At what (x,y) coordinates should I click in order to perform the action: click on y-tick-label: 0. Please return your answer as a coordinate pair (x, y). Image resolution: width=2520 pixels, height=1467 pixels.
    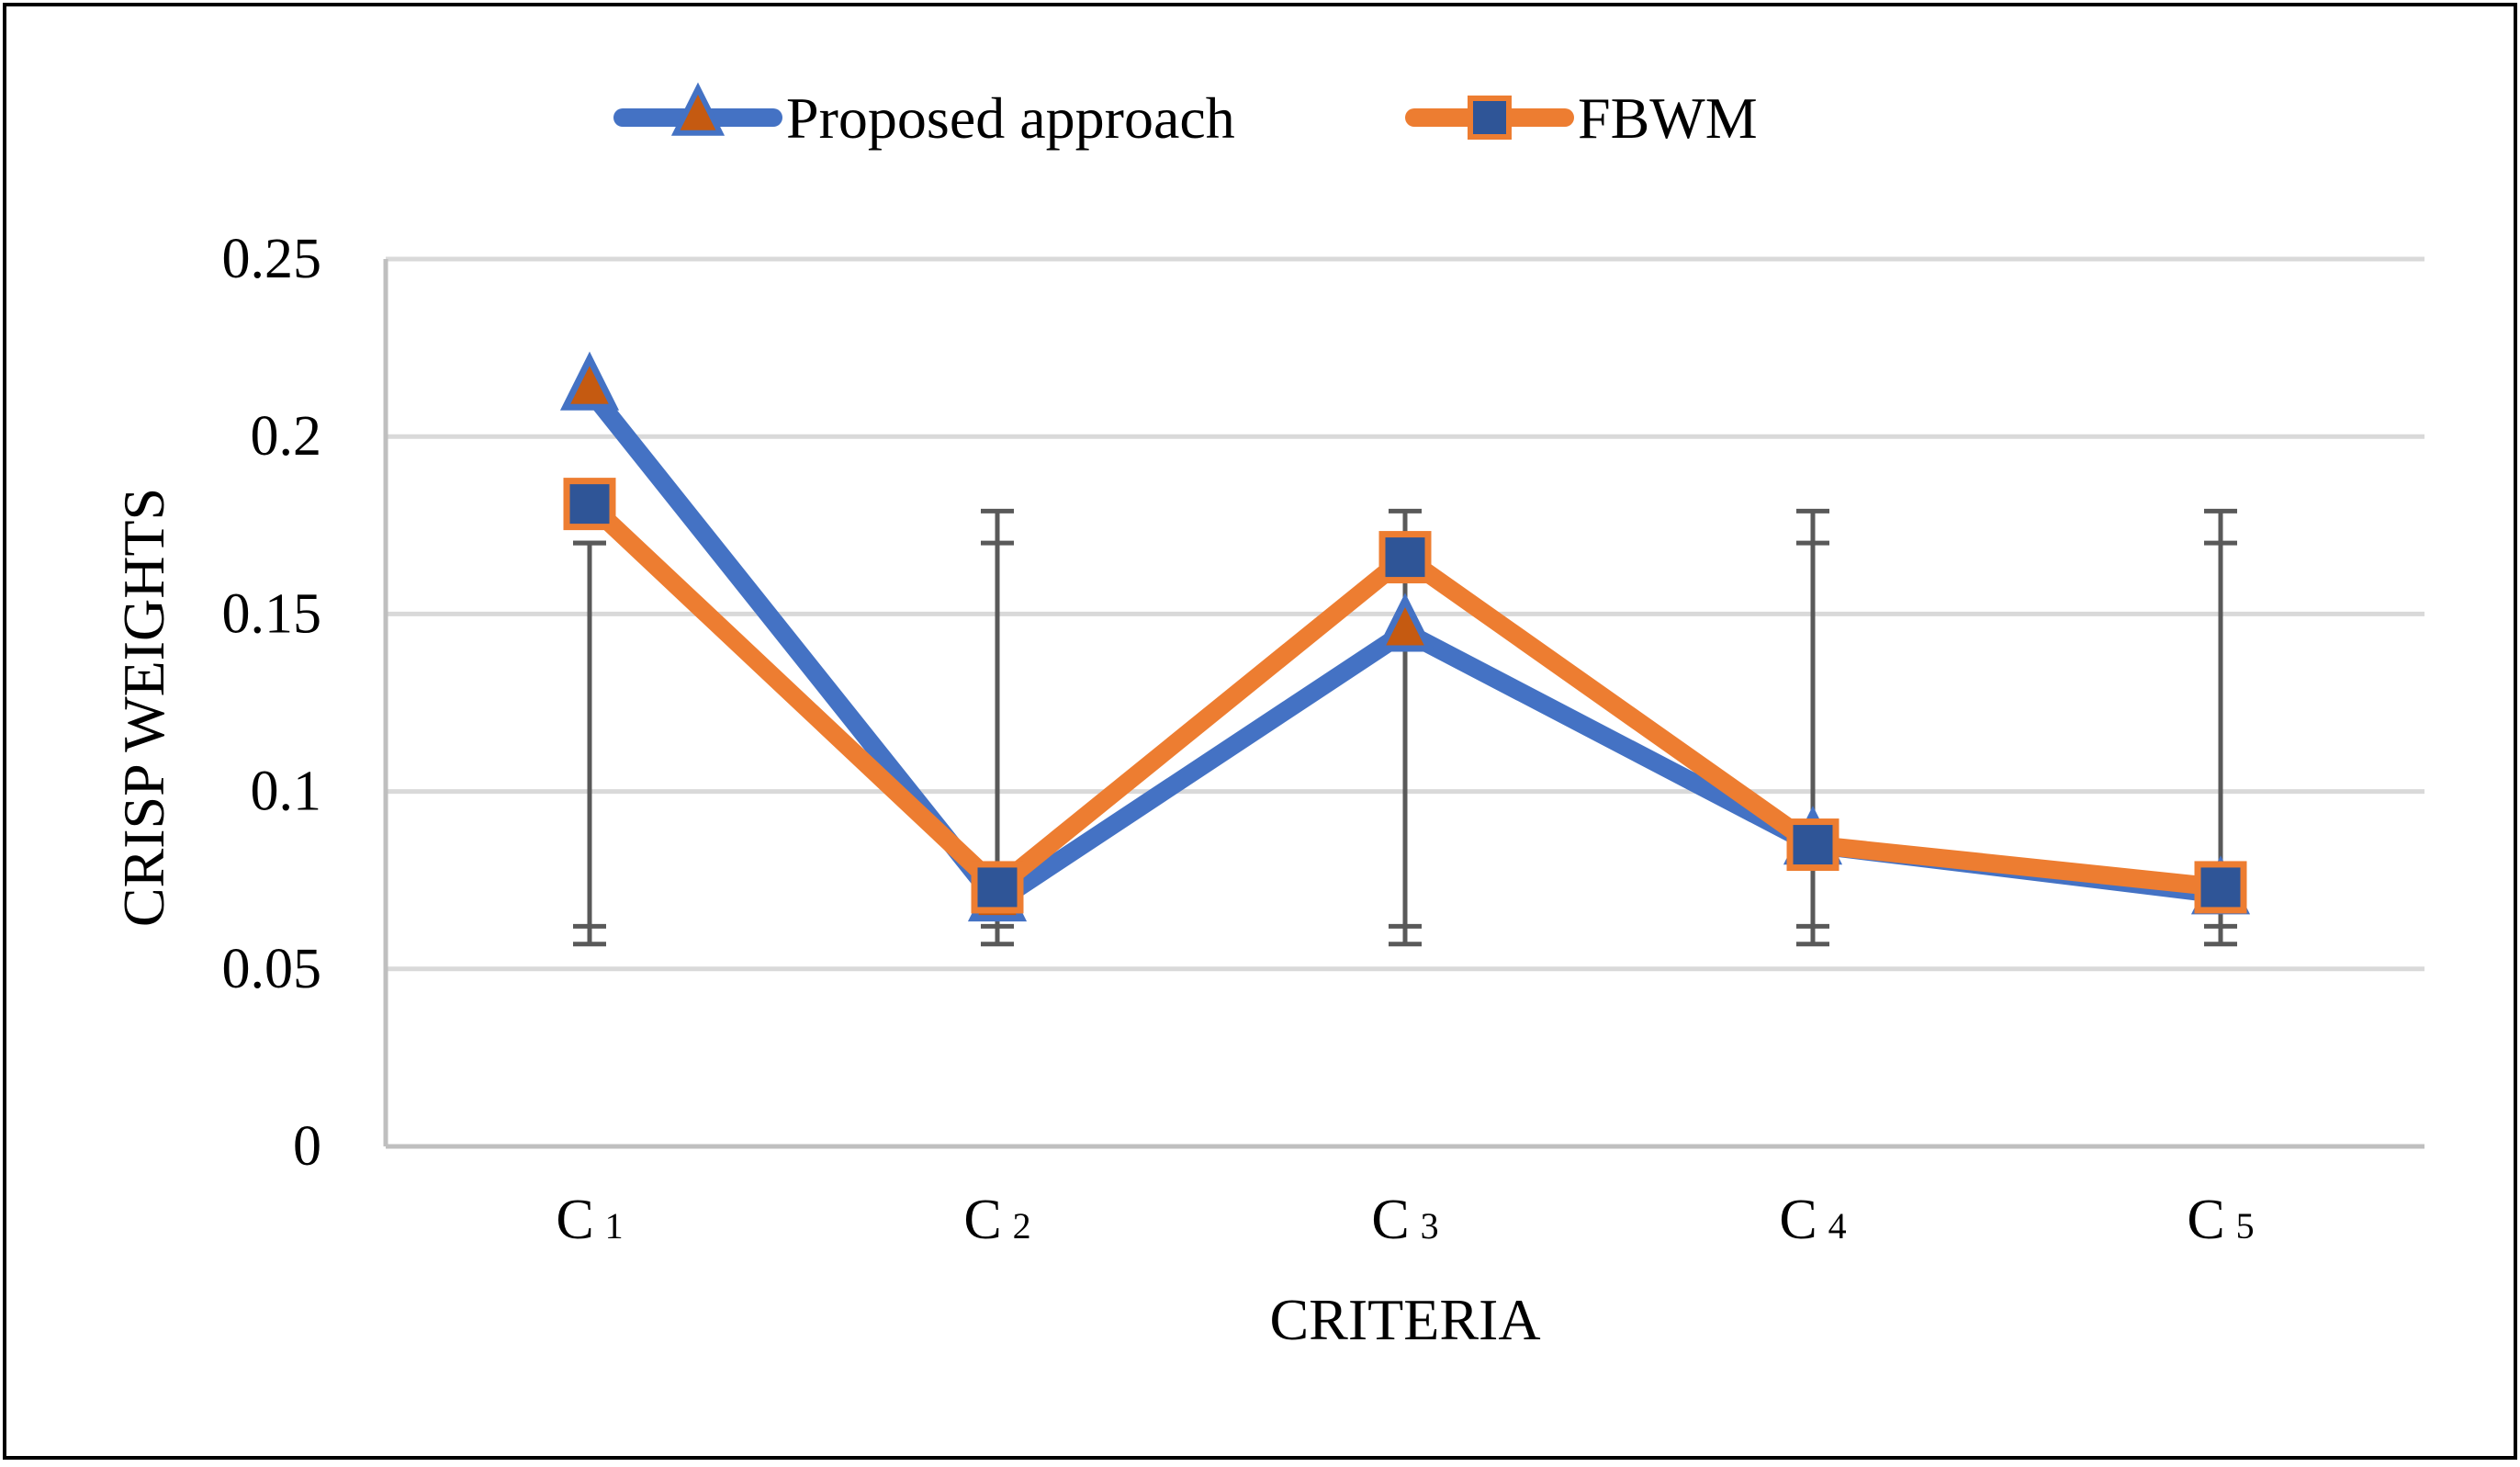
    Looking at the image, I should click on (307, 1146).